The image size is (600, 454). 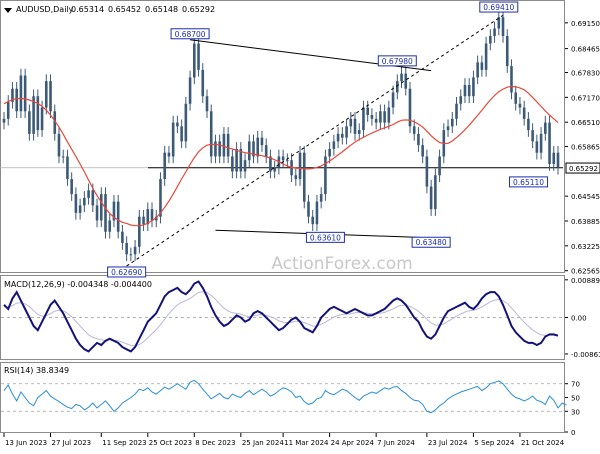 I want to click on x-tick-label: 25 Oct 2023, so click(x=170, y=443).